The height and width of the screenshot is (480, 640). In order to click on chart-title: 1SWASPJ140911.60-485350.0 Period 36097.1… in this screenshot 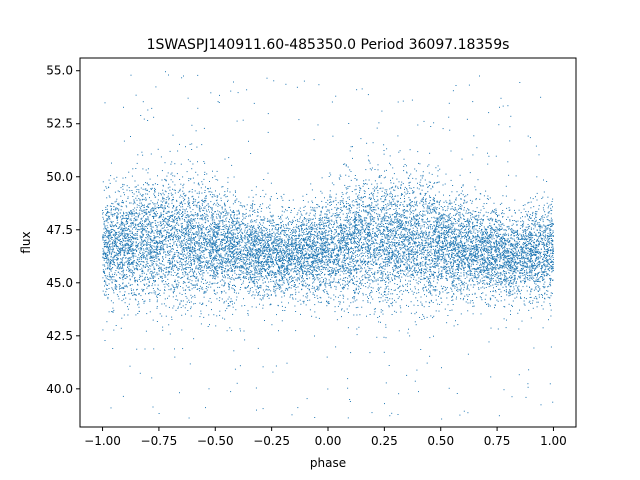, I will do `click(328, 45)`.